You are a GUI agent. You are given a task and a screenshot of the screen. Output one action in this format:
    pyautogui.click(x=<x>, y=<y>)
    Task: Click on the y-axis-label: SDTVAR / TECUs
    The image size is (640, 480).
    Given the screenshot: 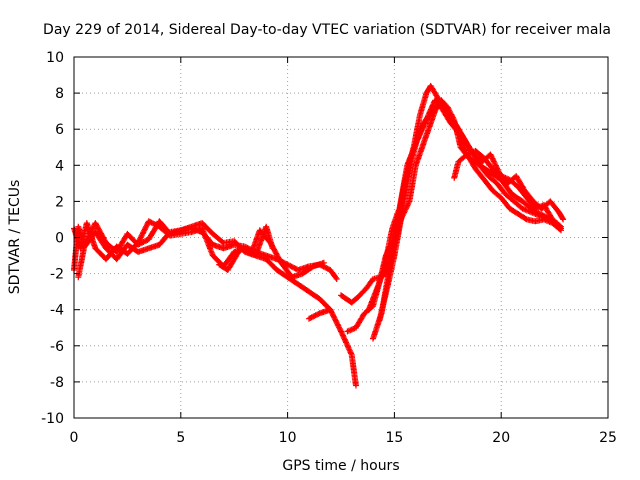 What is the action you would take?
    pyautogui.click(x=15, y=237)
    